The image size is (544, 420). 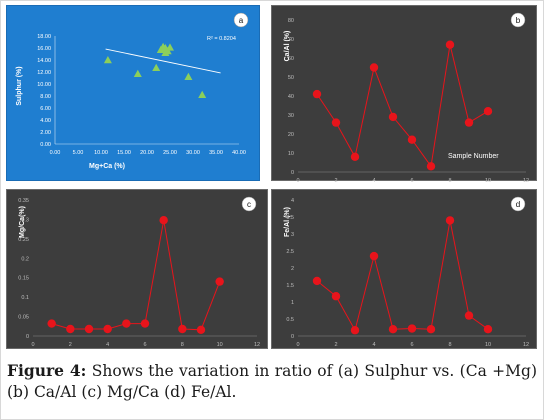 I want to click on y-tick-label: 4, so click(x=292, y=201).